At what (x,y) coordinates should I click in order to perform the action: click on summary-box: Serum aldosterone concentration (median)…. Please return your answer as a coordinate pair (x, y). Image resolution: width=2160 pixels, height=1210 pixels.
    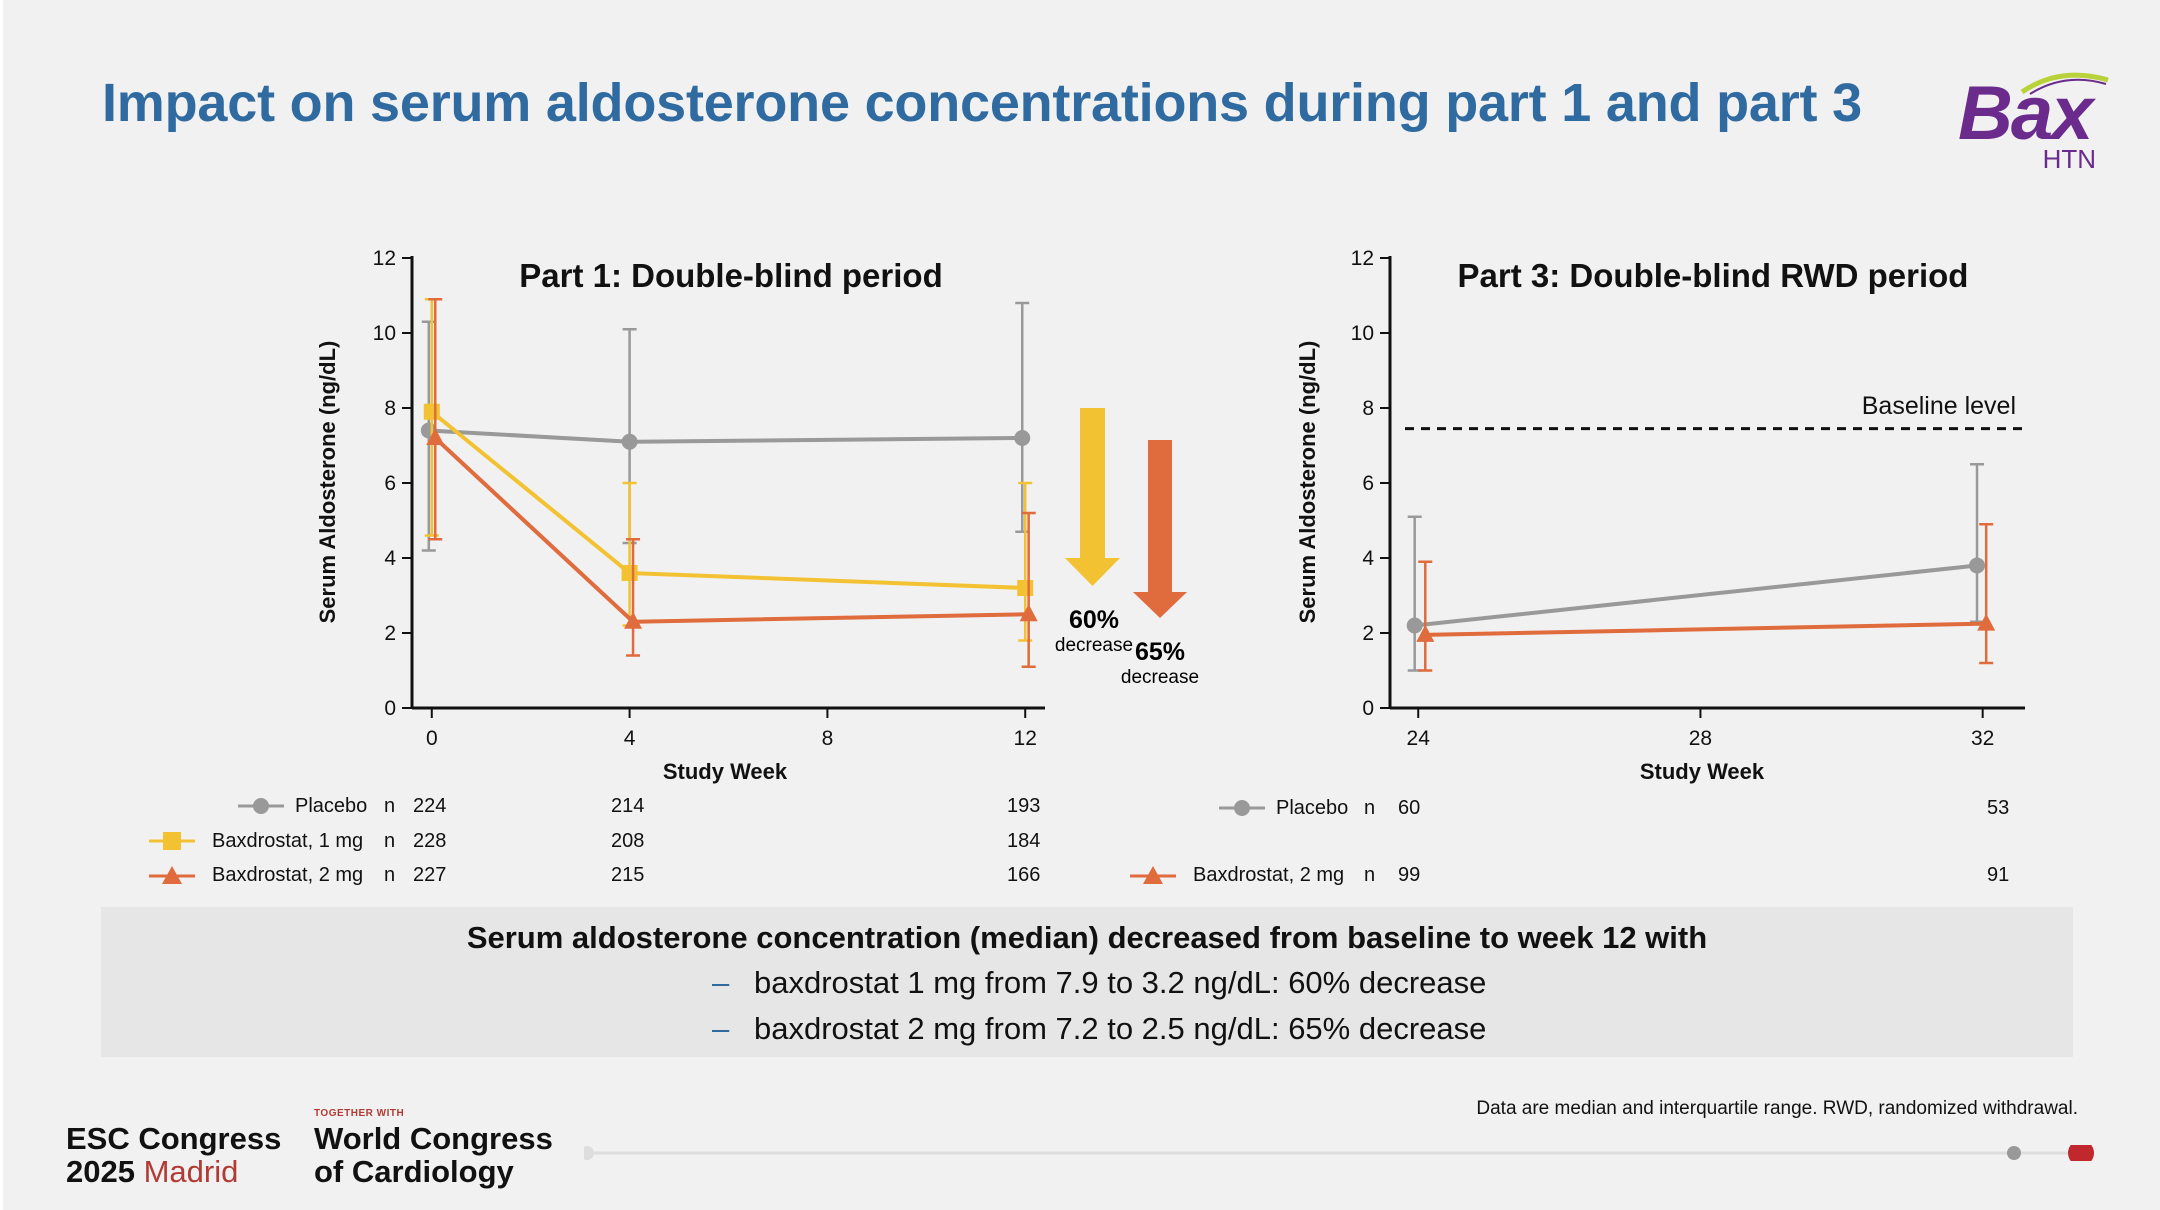
    Looking at the image, I should click on (1087, 982).